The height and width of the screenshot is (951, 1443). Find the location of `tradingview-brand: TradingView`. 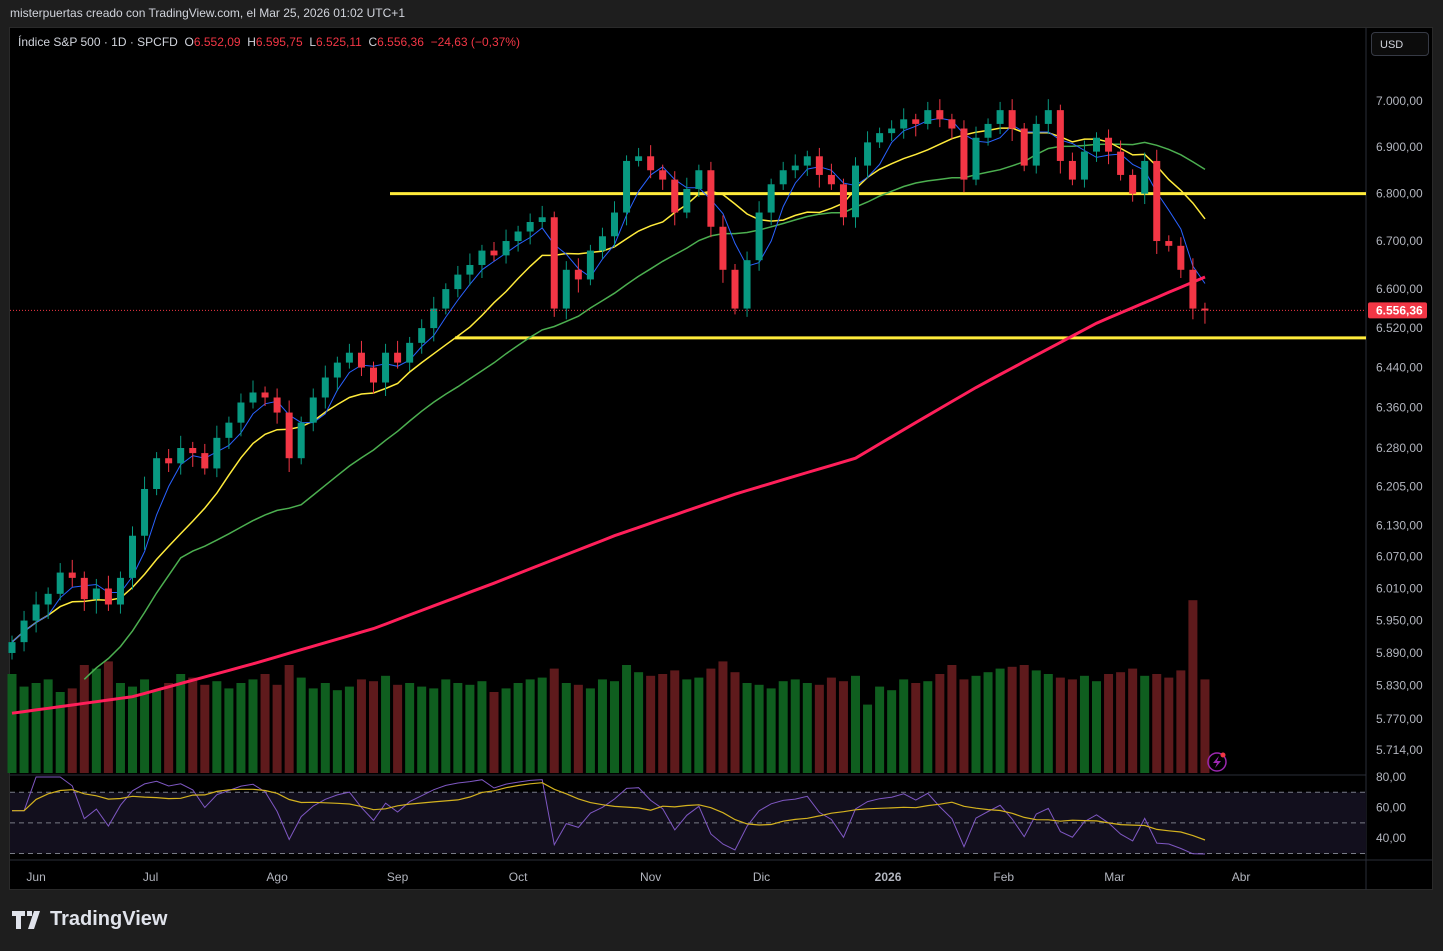

tradingview-brand: TradingView is located at coordinates (109, 919).